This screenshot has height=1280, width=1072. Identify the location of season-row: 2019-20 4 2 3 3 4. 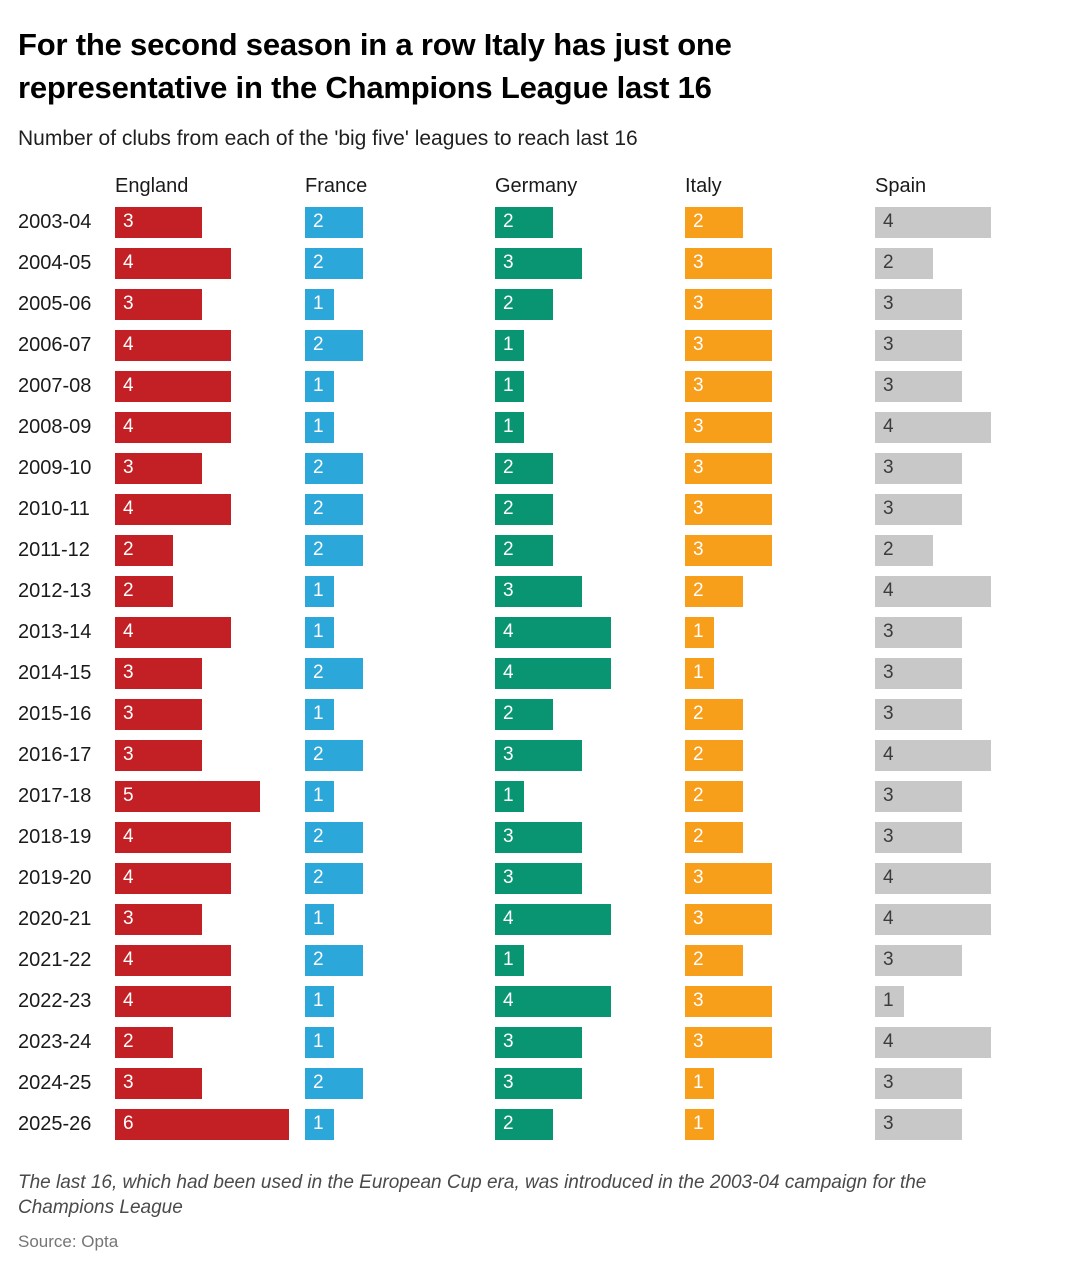
(536, 878).